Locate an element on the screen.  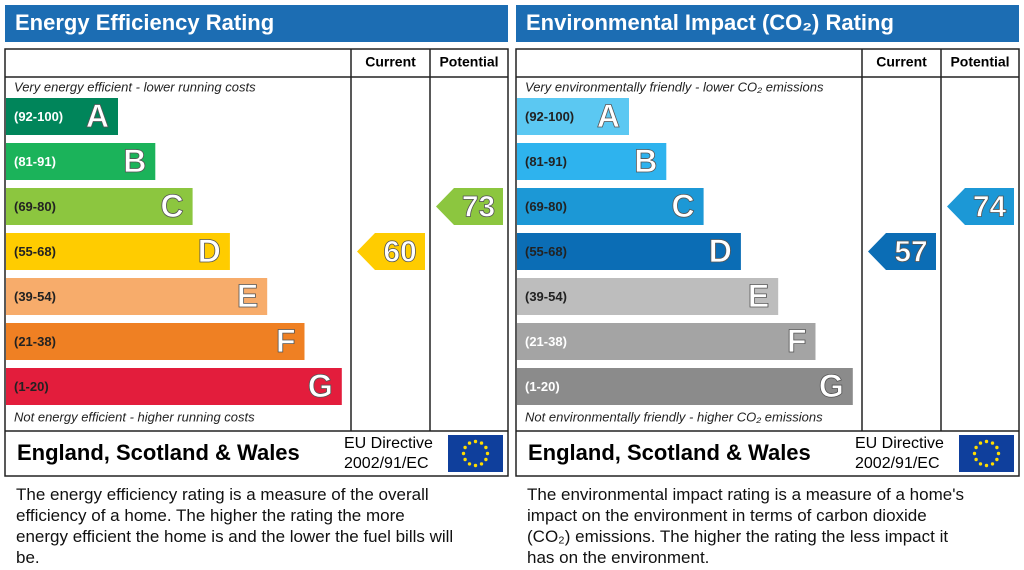
rating-value: 74 is located at coordinates (990, 206).